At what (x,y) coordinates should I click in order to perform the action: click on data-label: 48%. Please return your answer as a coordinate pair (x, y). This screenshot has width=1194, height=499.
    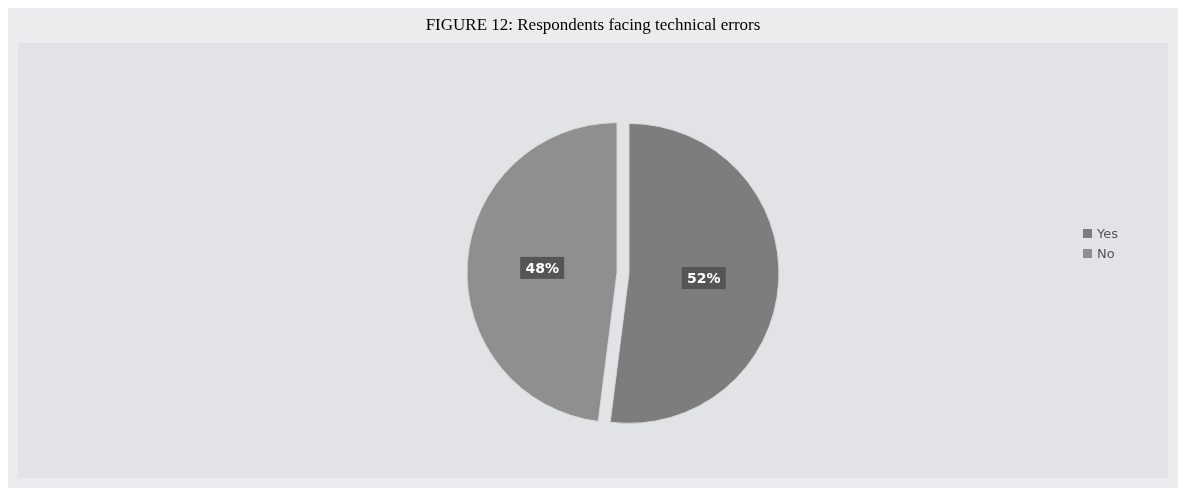
    Looking at the image, I should click on (542, 267).